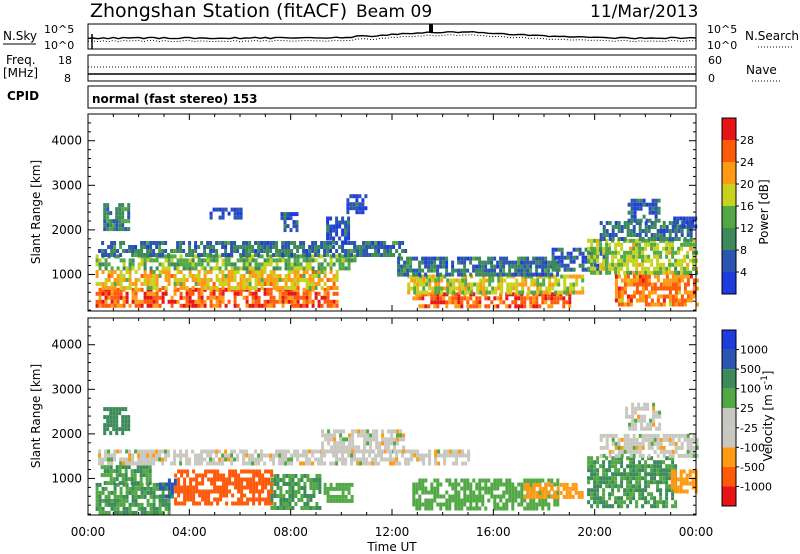 The height and width of the screenshot is (554, 800). What do you see at coordinates (754, 350) in the screenshot?
I see `colorbar-tick-label: 1000` at bounding box center [754, 350].